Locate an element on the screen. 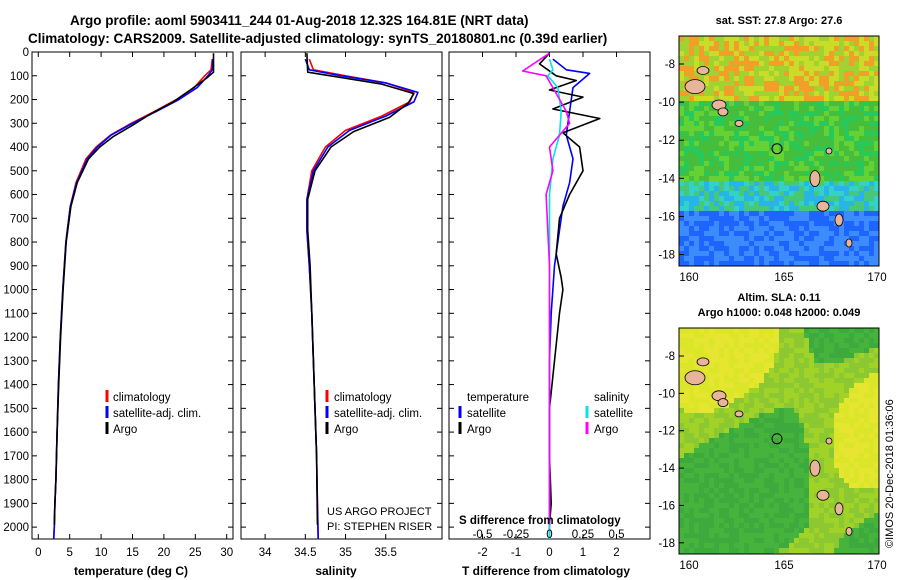  y-tick-label: 100 is located at coordinates (19, 77).